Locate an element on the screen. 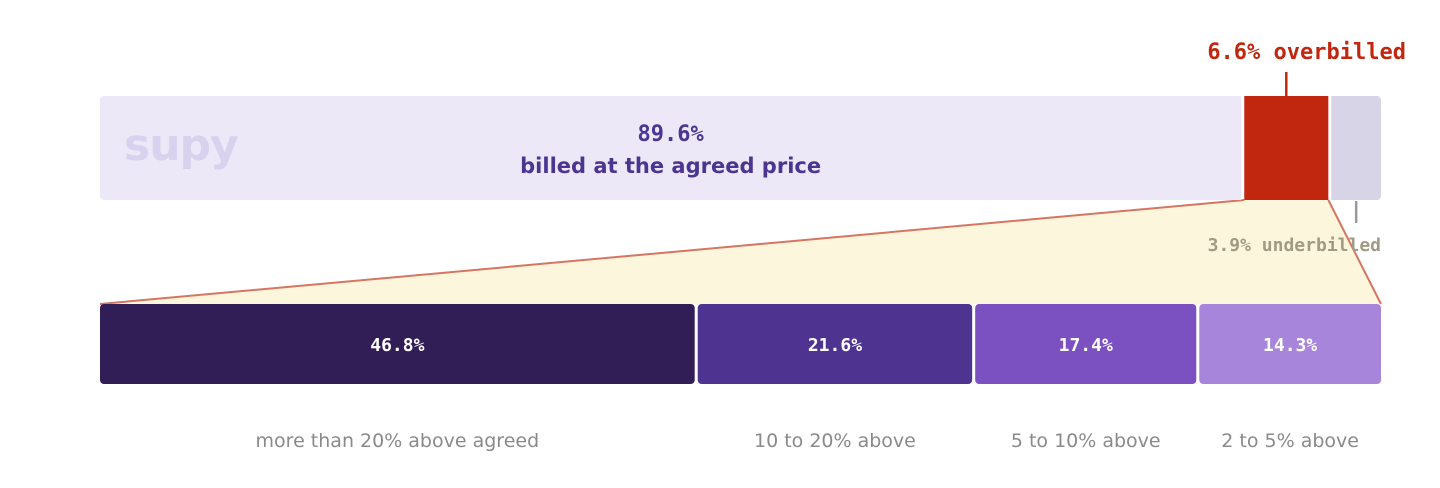 The image size is (1440, 488). segment-underbilled is located at coordinates (1356, 148).